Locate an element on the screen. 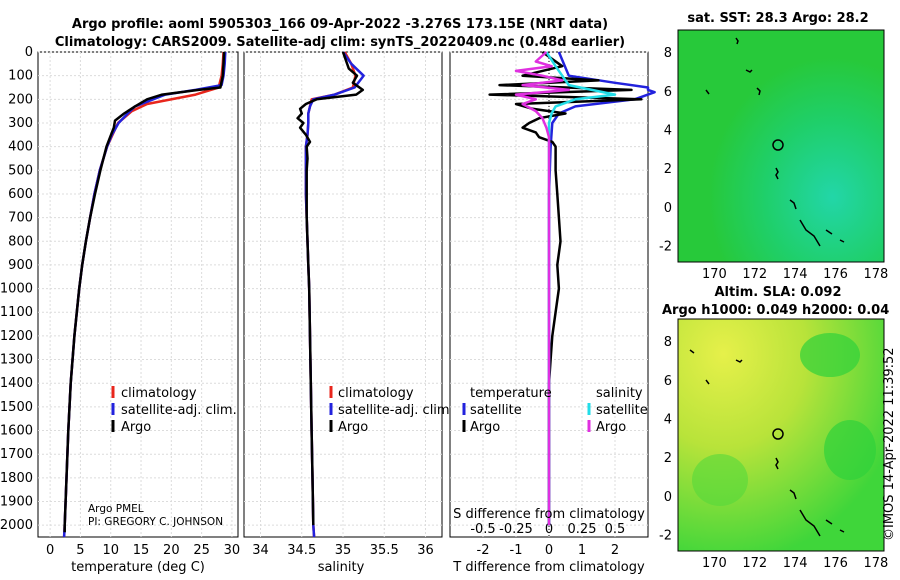  depth-tick: 100 is located at coordinates (20, 76).